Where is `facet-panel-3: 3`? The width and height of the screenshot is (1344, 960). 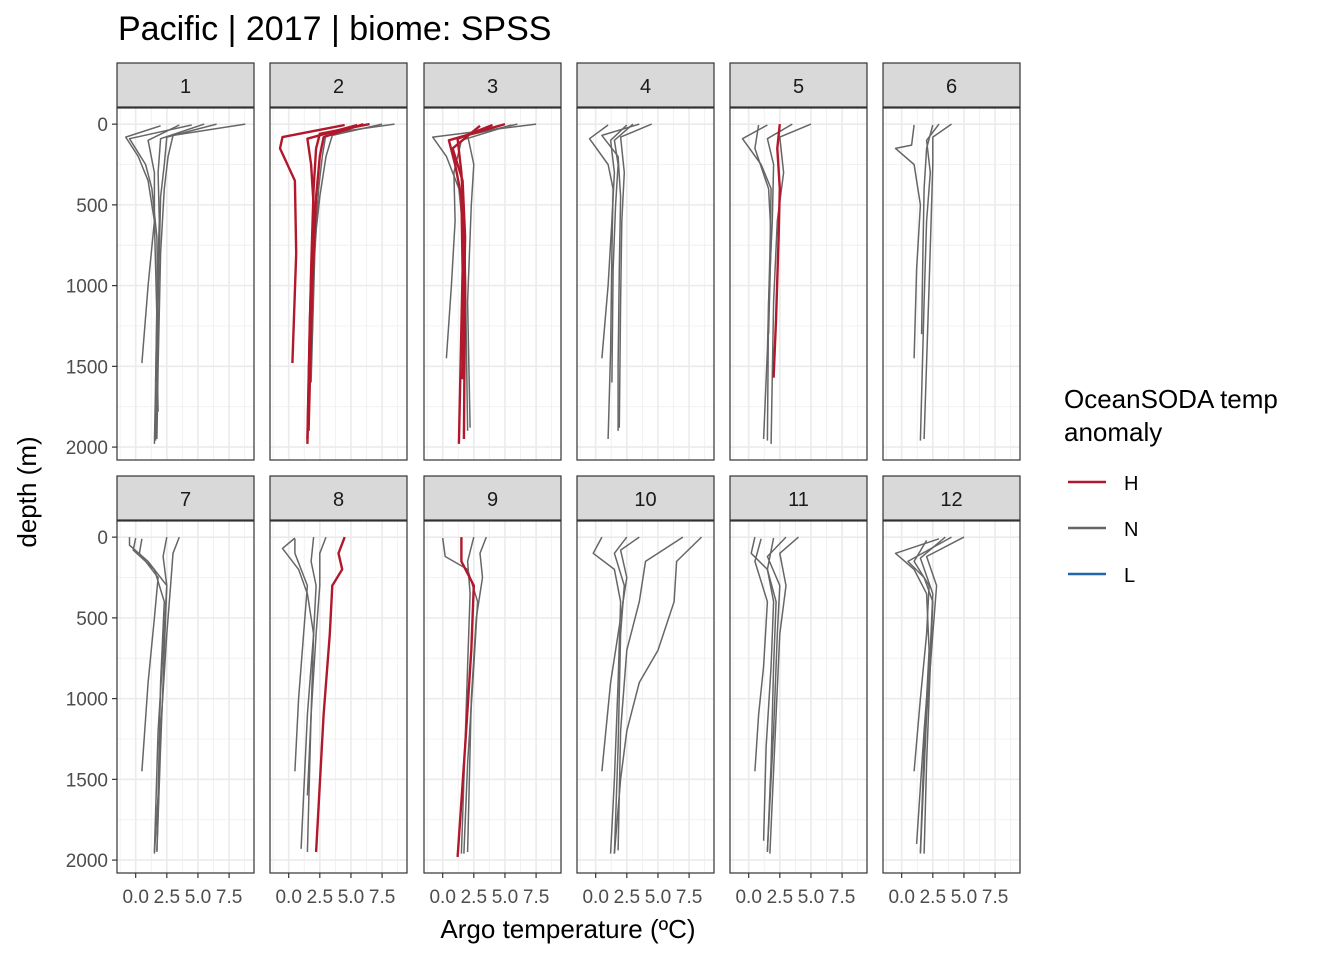 facet-panel-3: 3 is located at coordinates (492, 261).